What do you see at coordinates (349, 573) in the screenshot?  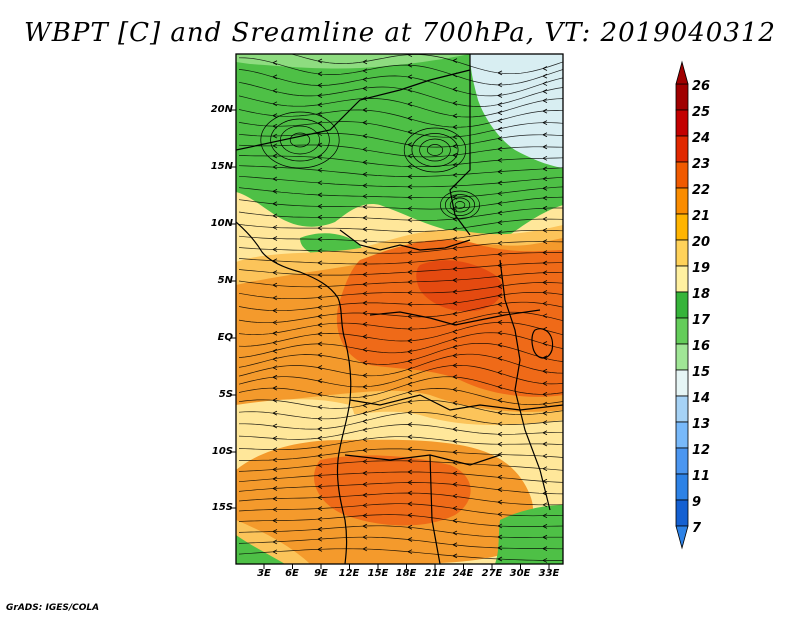 I see `lon-label-12e: 12E` at bounding box center [349, 573].